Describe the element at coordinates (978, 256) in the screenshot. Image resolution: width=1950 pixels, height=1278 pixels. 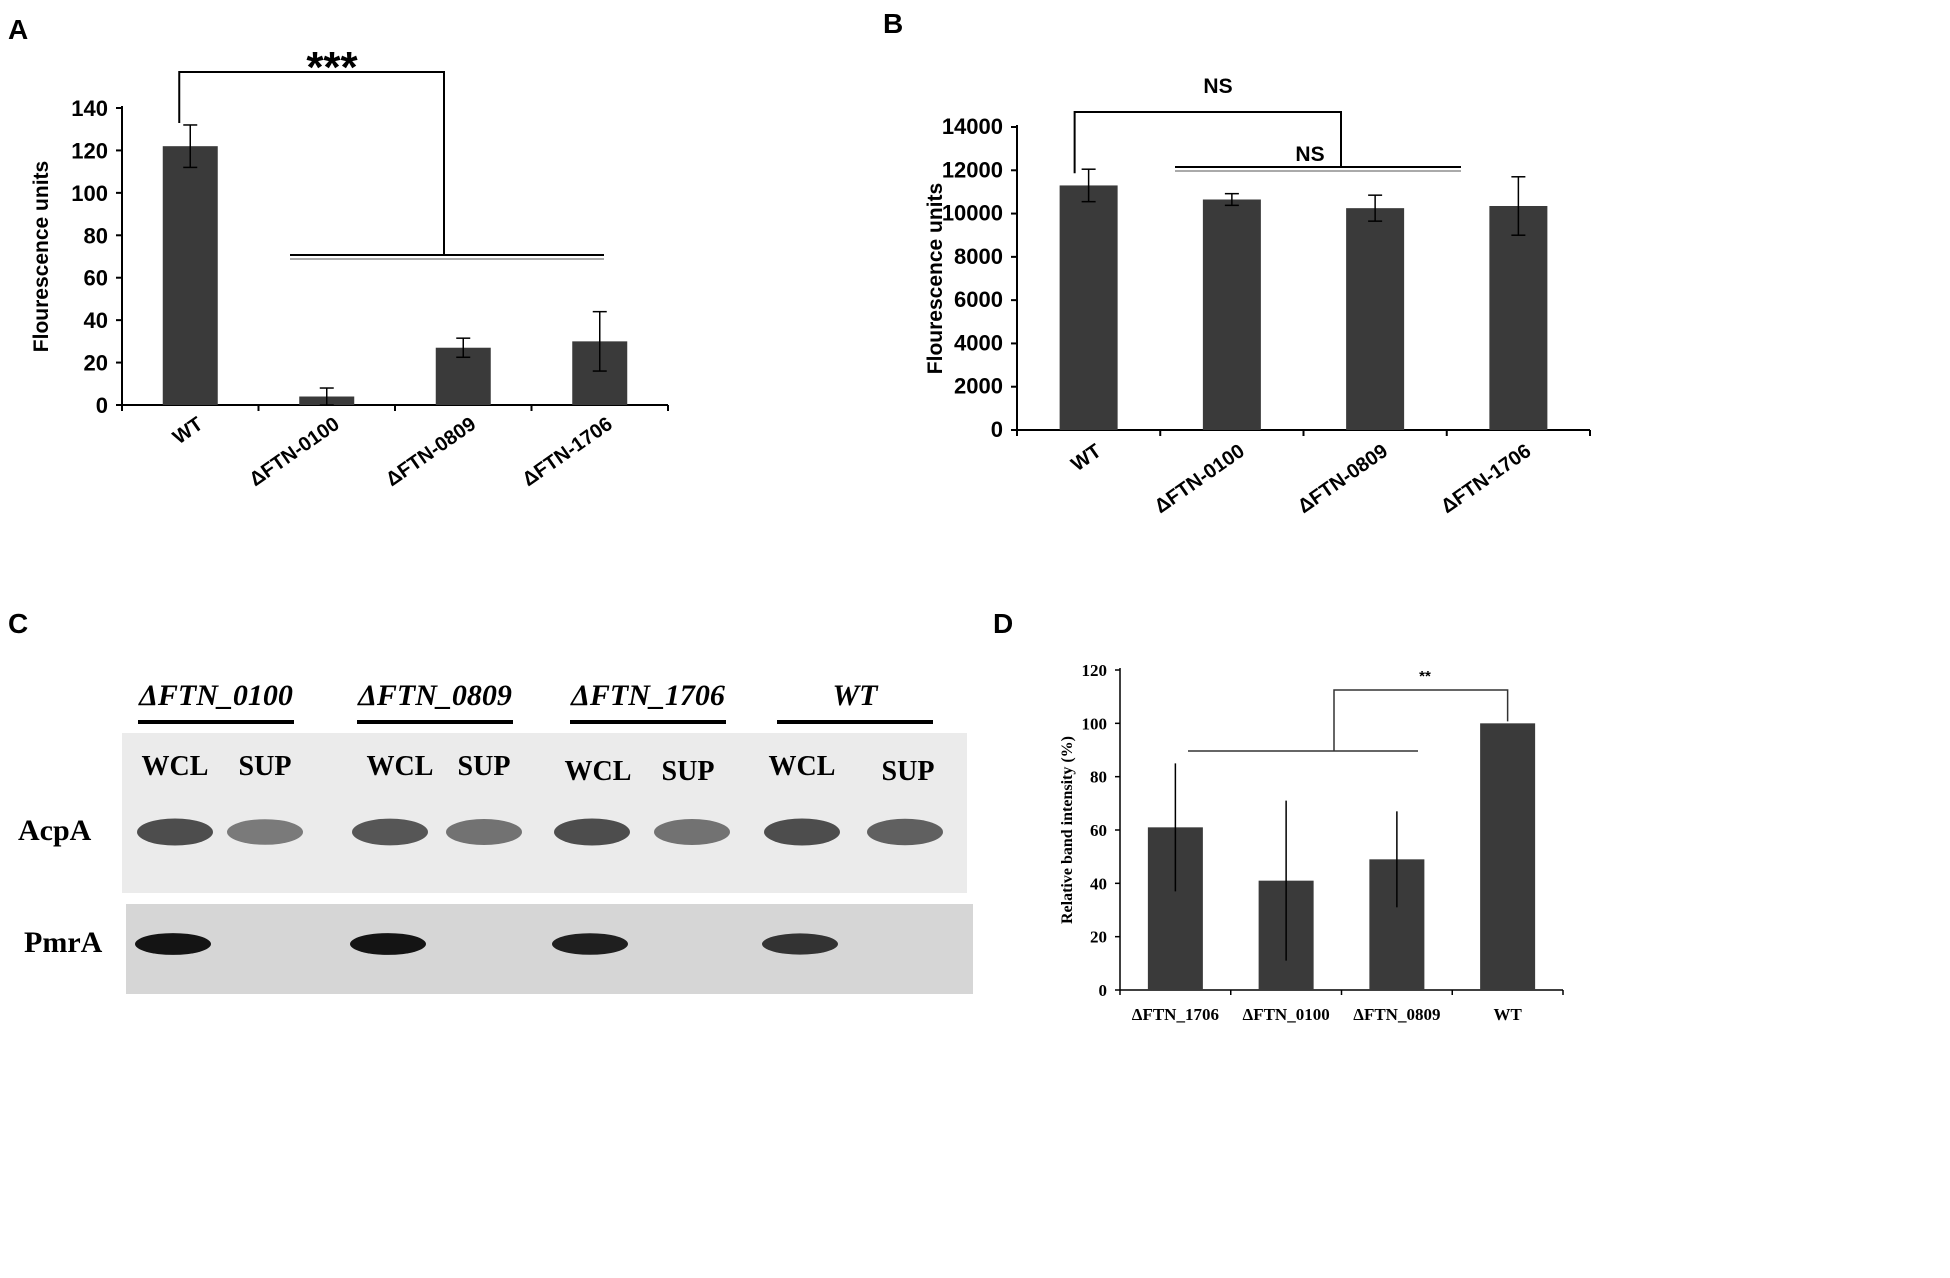
I see `y-tick-label: 8000` at that location.